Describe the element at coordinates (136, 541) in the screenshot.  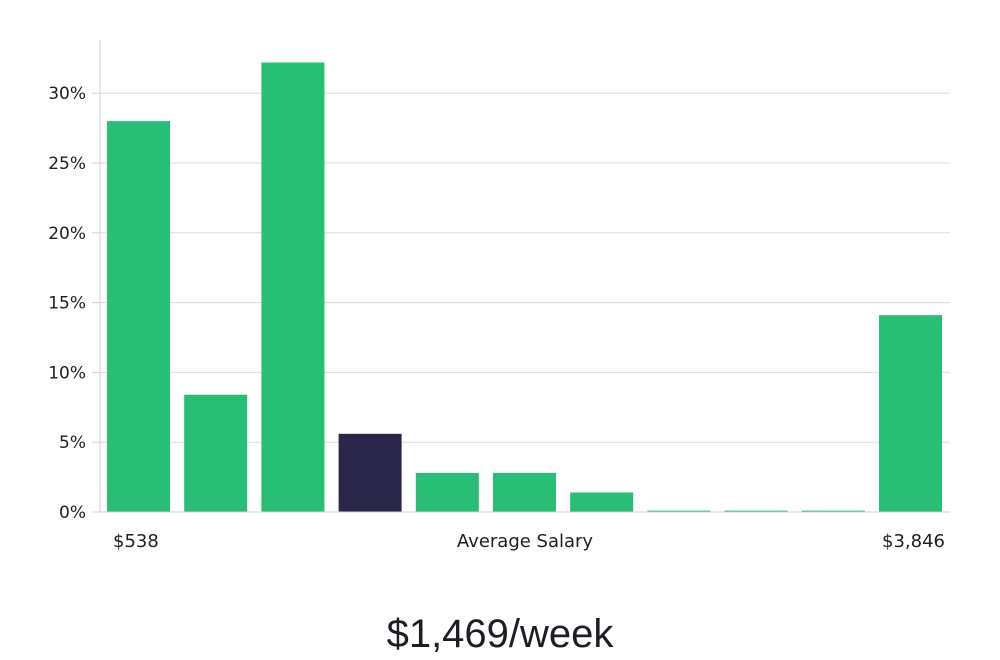
I see `x-label-min: $538` at that location.